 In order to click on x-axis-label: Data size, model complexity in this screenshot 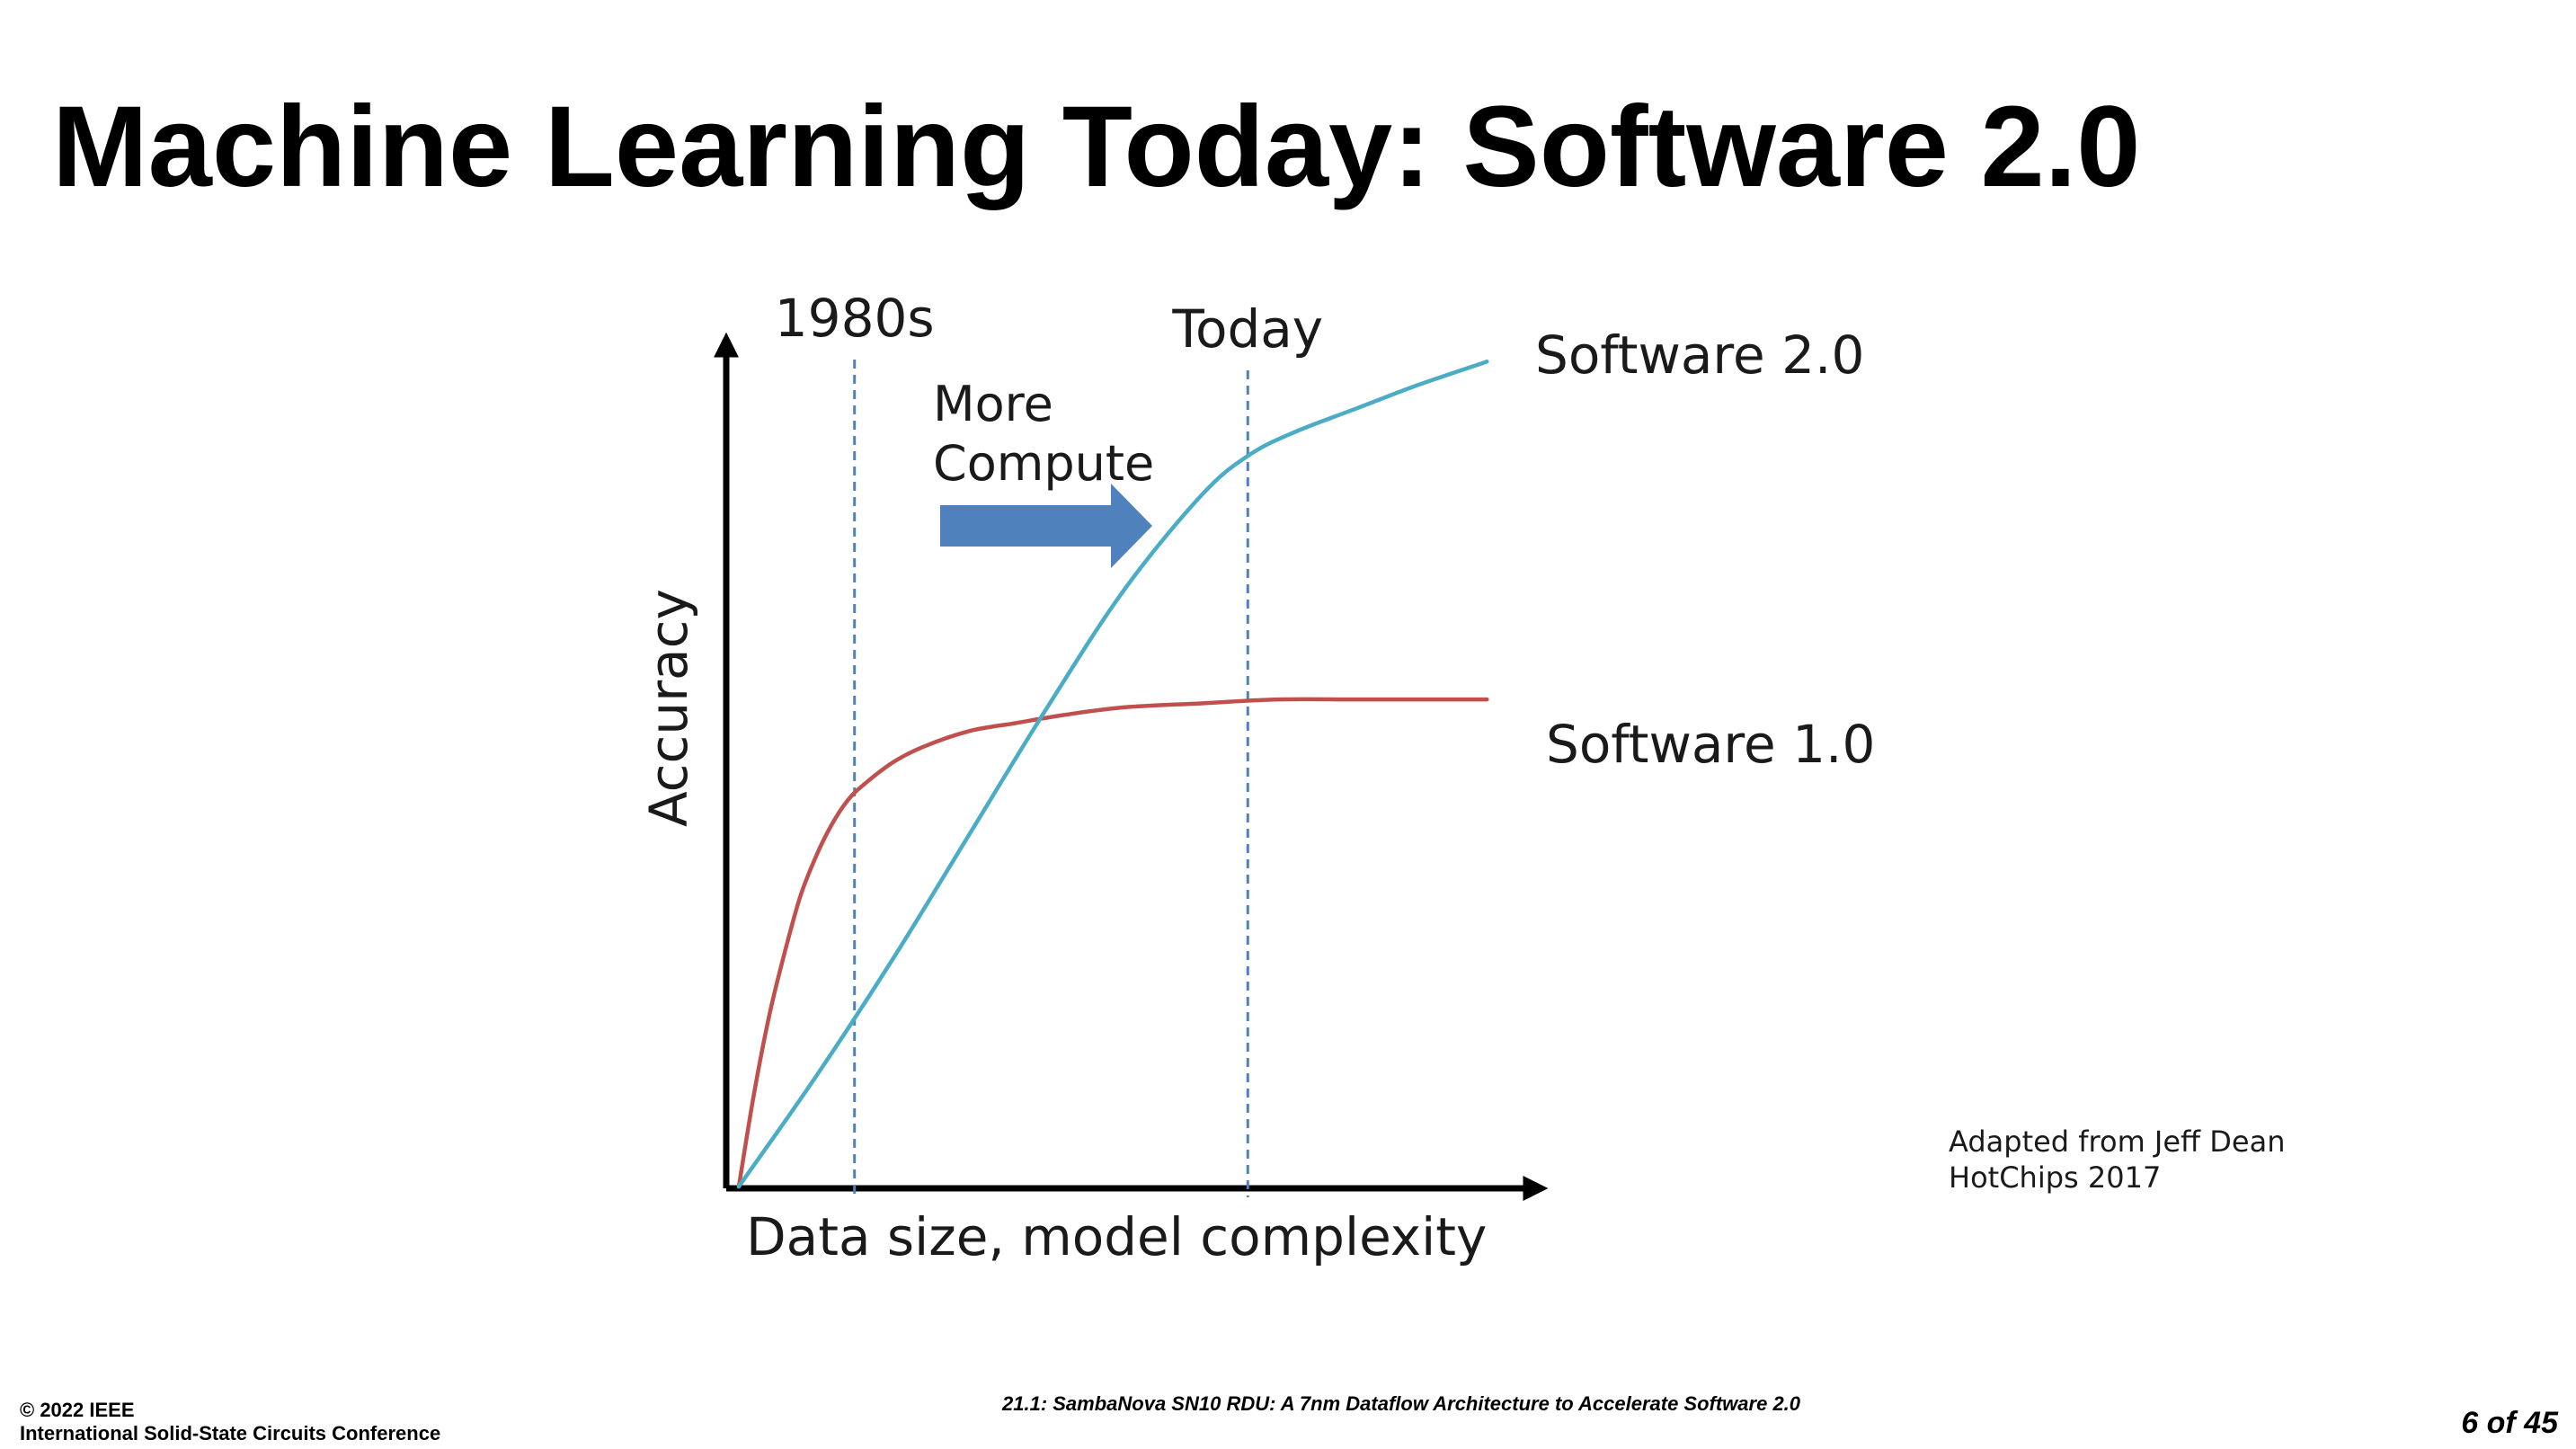, I will do `click(1116, 1236)`.